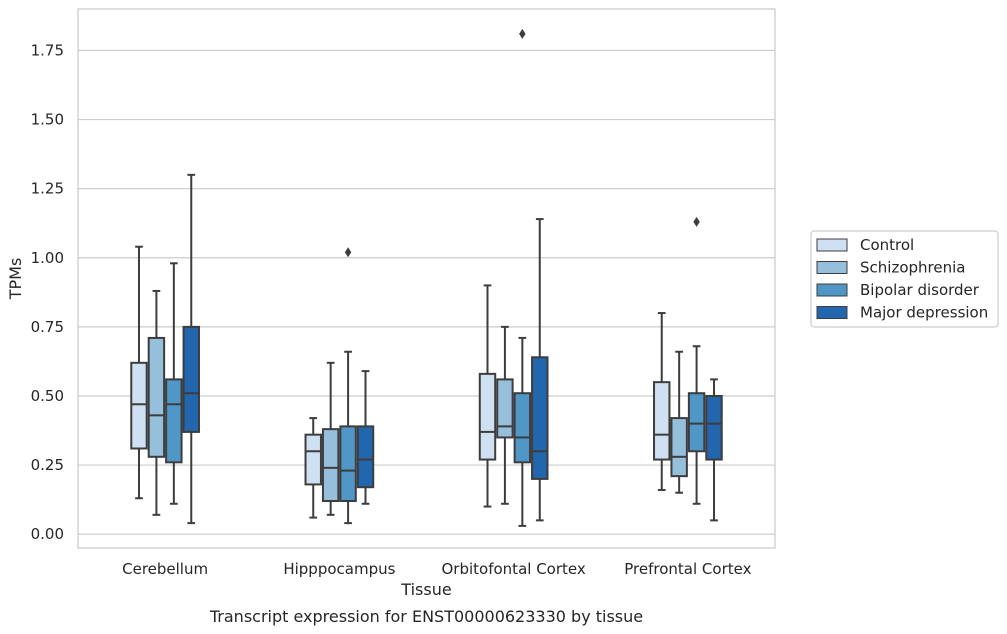  I want to click on y-tick-label: 1.50, so click(47, 120).